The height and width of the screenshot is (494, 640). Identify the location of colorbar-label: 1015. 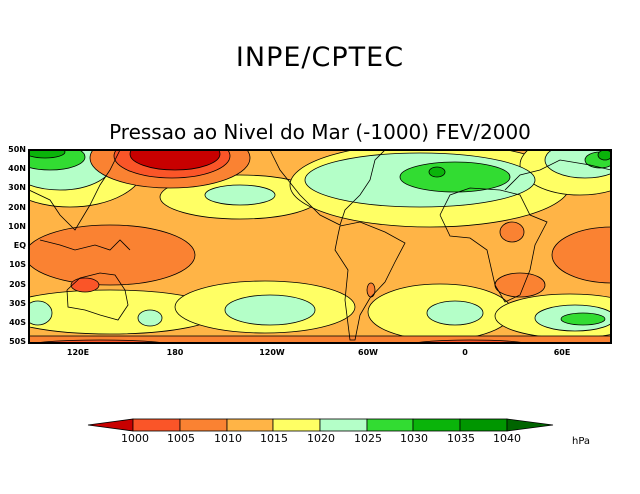
(274, 438).